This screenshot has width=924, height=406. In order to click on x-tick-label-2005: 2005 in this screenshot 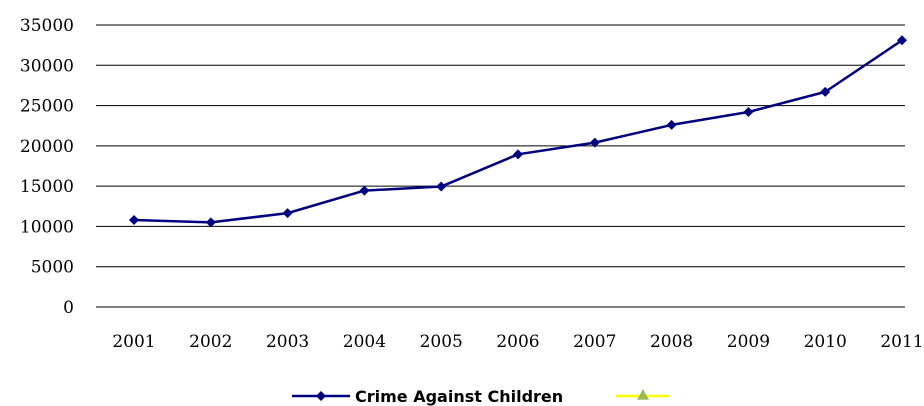, I will do `click(441, 342)`.